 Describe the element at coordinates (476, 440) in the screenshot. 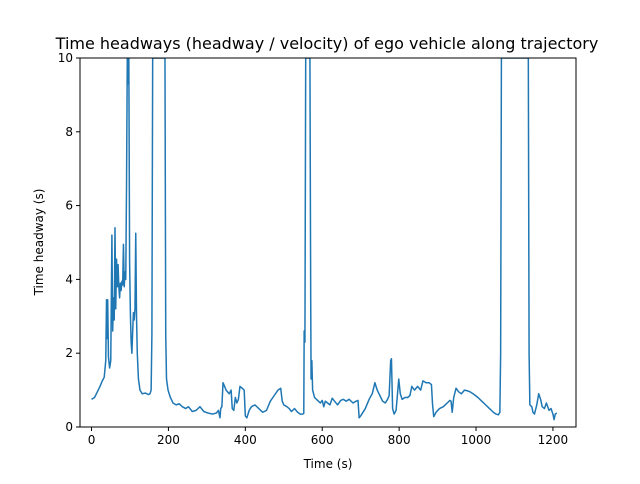

I see `x-tick-label: 1000` at that location.